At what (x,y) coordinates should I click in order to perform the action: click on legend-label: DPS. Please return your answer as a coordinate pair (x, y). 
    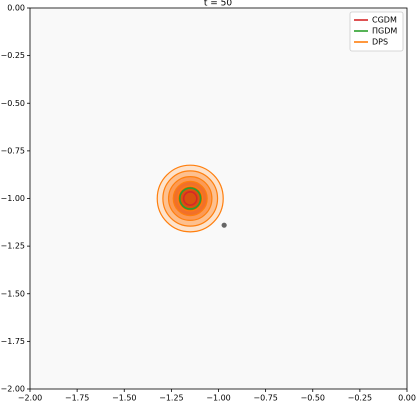
    Looking at the image, I should click on (380, 42).